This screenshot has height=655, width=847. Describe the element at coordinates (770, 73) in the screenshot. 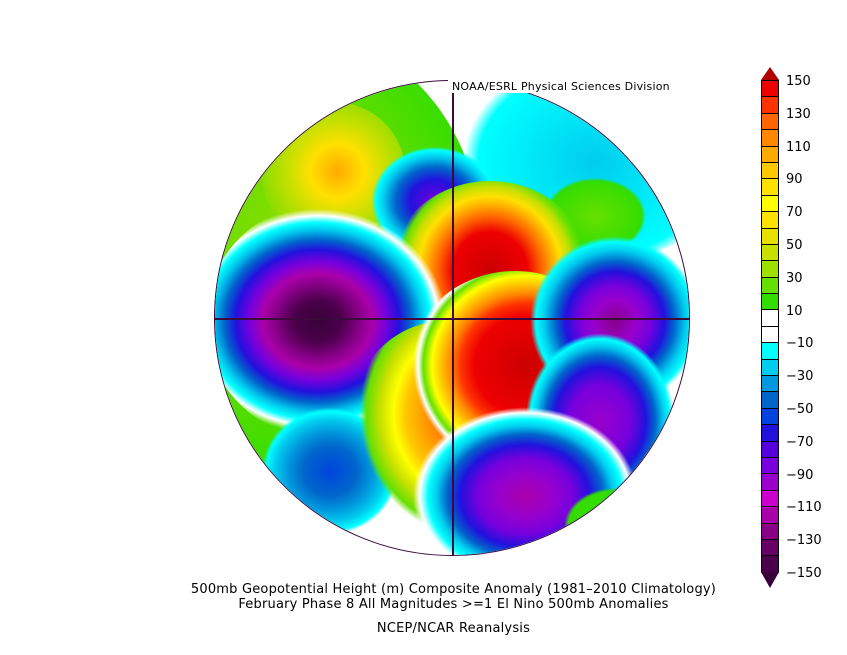

I see `colorbar-max-arrow` at that location.